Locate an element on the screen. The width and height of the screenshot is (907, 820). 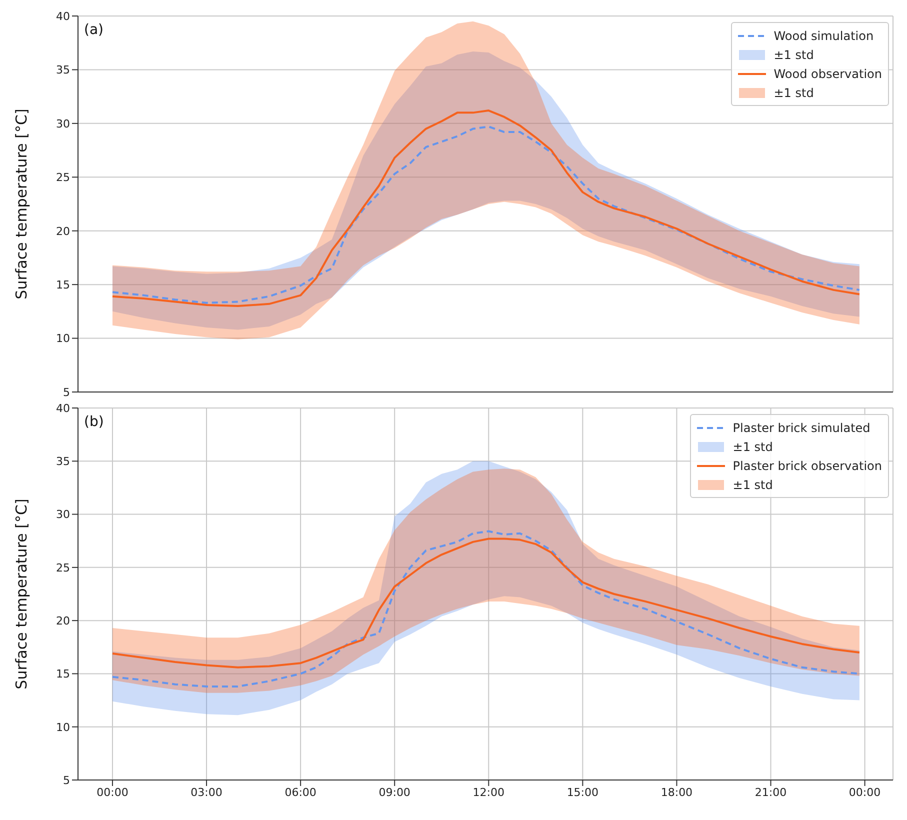
annotation: (a) is located at coordinates (94, 30).